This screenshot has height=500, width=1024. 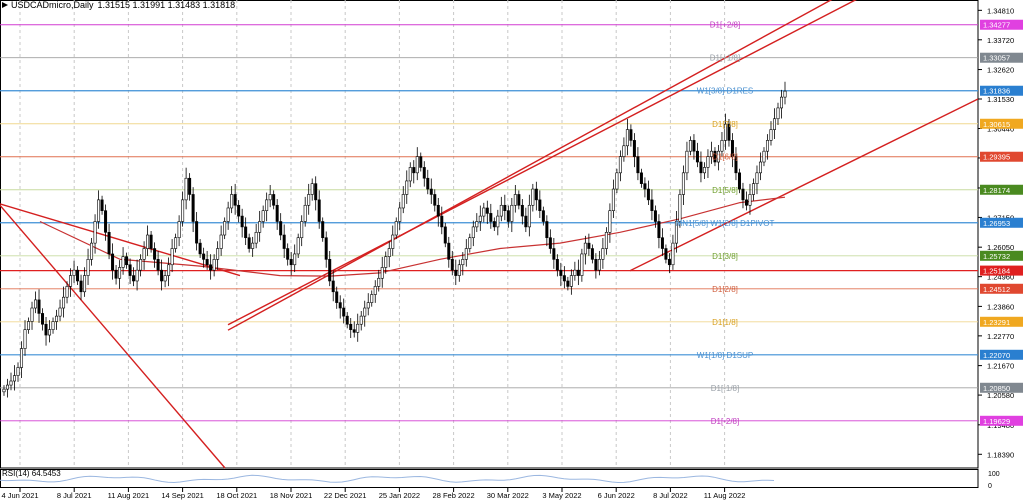 I want to click on level-label: D1[-1/8], so click(x=725, y=388).